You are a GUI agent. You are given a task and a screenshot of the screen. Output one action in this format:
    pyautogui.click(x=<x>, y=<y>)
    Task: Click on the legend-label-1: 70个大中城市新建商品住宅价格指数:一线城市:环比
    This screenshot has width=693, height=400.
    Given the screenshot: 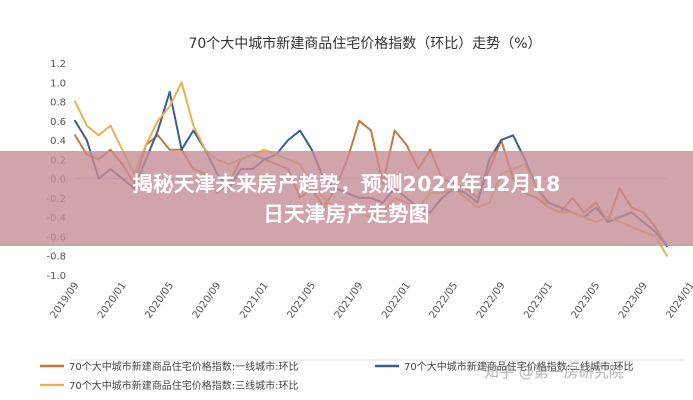 What is the action you would take?
    pyautogui.click(x=183, y=366)
    